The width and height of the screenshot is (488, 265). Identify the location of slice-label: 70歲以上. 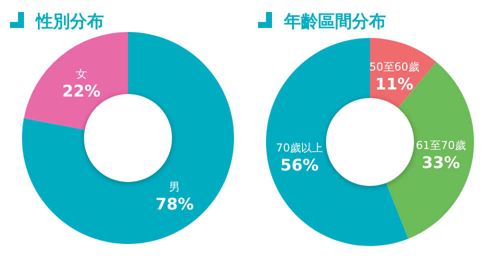
(300, 147).